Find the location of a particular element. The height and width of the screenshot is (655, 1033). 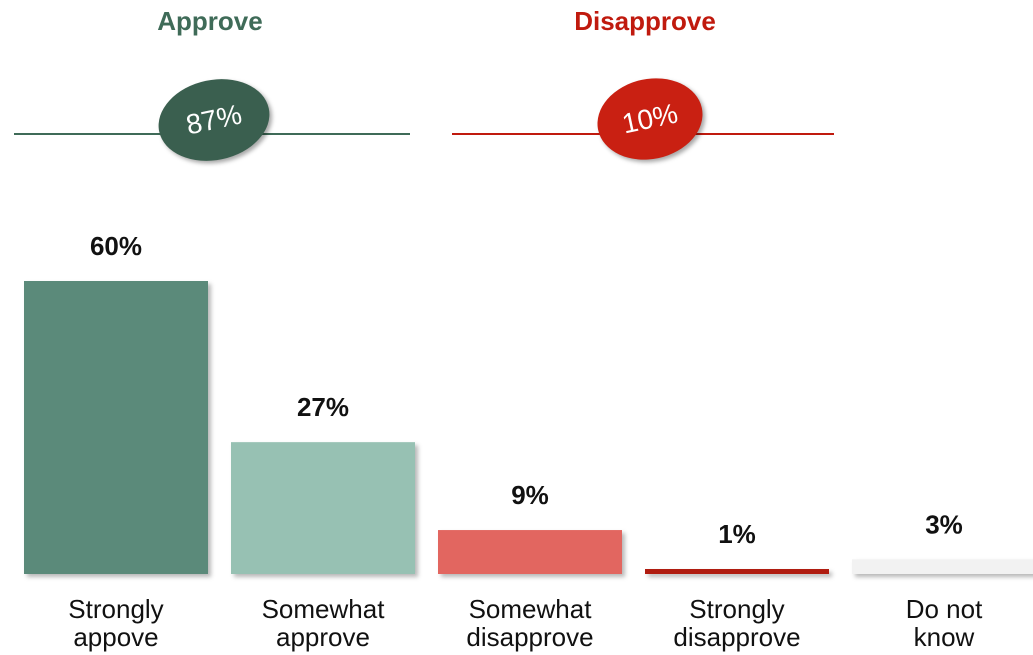

value-label-0: 60% is located at coordinates (116, 246).